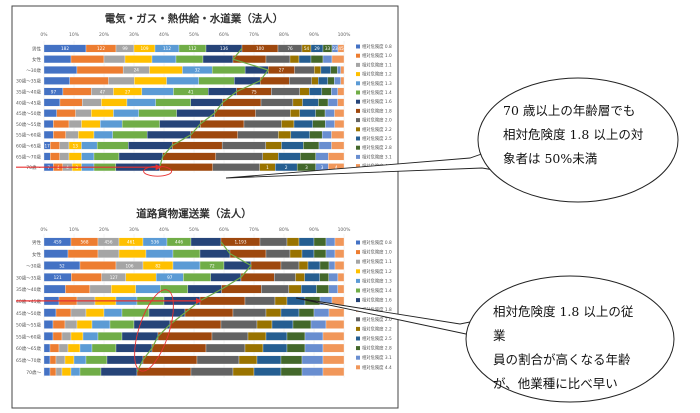 The height and width of the screenshot is (413, 700). I want to click on callout-2-text: 相対危険度 1.8 以上の従業 員の割合が高くなる年齢 が、他業種に比べ早い, so click(568, 348).